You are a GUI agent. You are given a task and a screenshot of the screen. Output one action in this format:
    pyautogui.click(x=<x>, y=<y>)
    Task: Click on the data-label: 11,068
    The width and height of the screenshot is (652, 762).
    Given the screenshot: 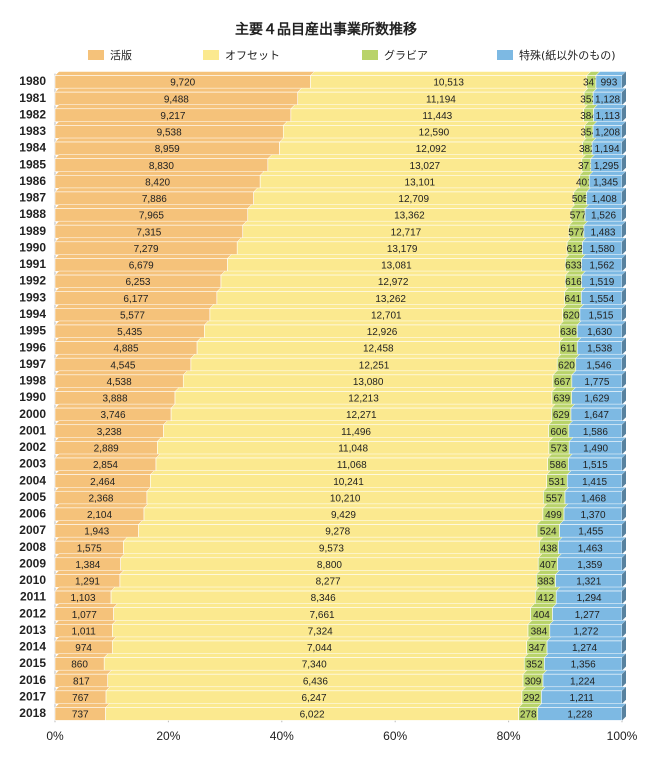 What is the action you would take?
    pyautogui.click(x=352, y=465)
    